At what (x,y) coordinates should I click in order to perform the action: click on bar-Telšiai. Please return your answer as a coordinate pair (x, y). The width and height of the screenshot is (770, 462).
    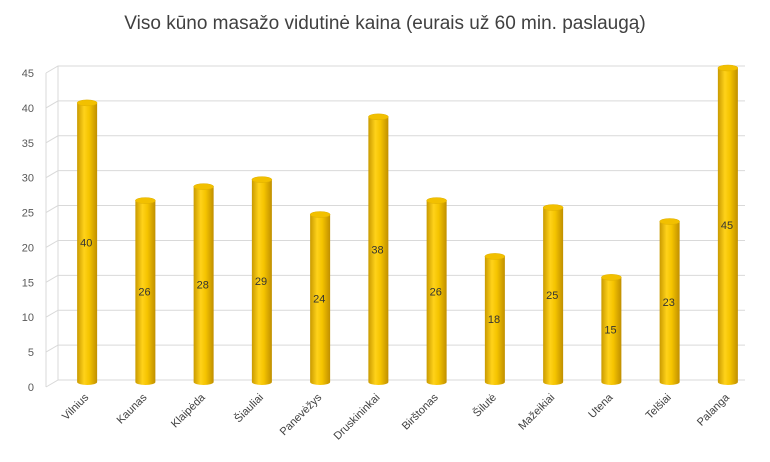
    Looking at the image, I should click on (669, 302).